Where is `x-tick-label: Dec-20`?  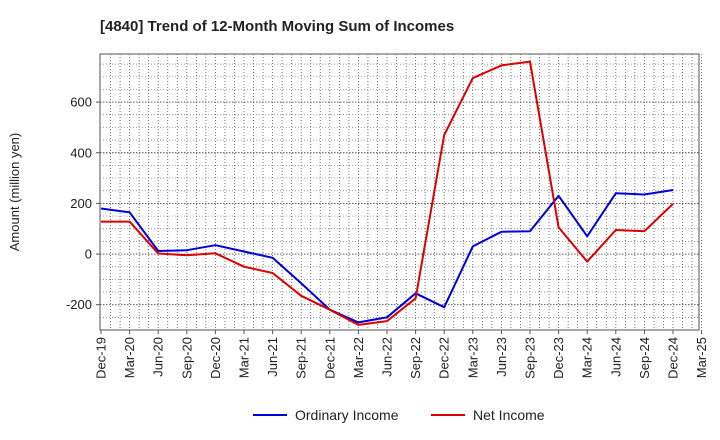 x-tick-label: Dec-20 is located at coordinates (215, 358).